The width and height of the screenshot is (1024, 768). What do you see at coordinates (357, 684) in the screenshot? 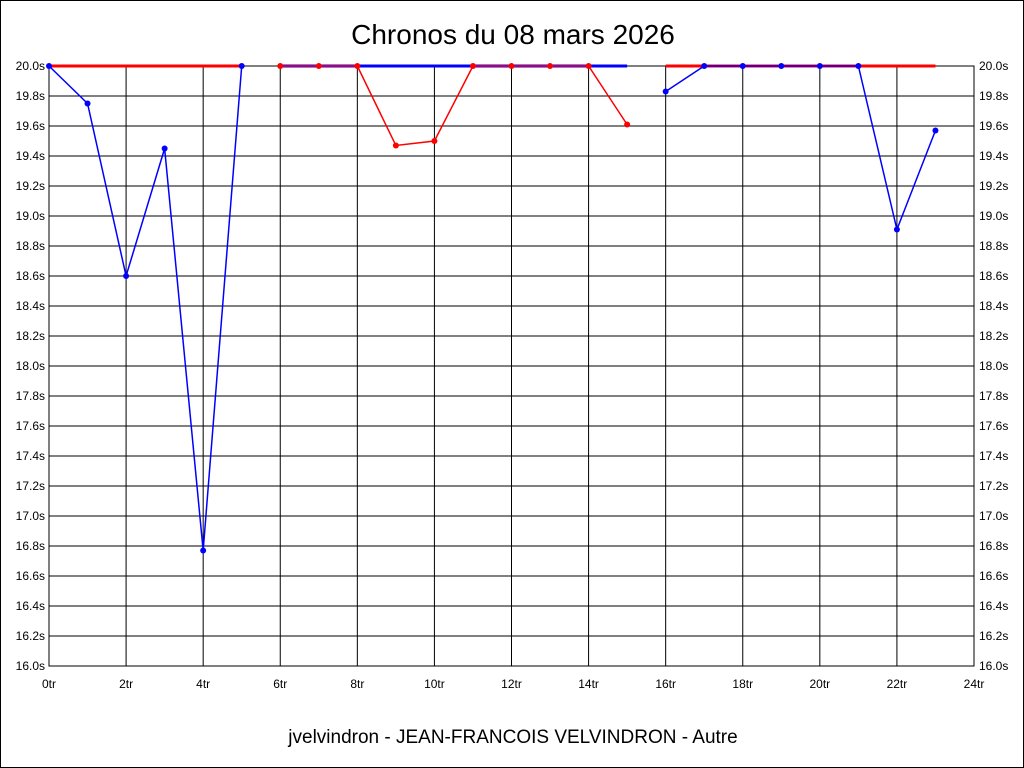
I see `x-tick-label: 8tr` at bounding box center [357, 684].